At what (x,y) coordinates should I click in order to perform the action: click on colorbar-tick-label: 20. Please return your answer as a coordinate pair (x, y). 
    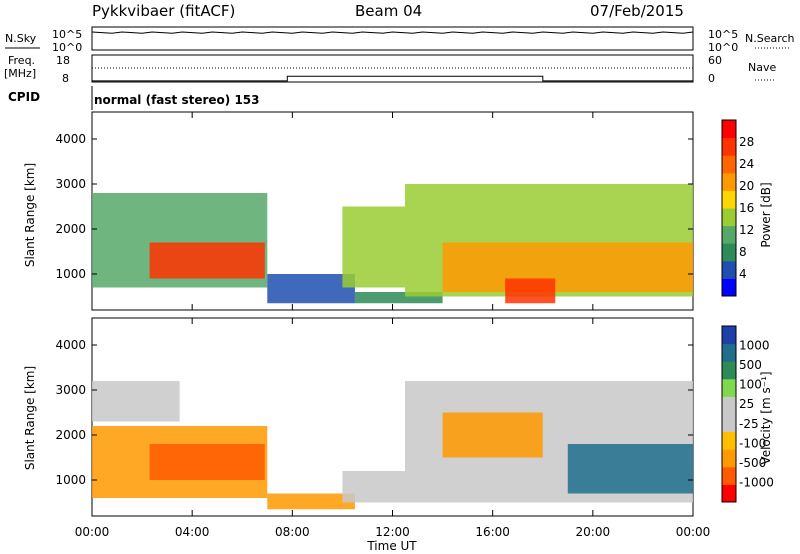
    Looking at the image, I should click on (746, 186).